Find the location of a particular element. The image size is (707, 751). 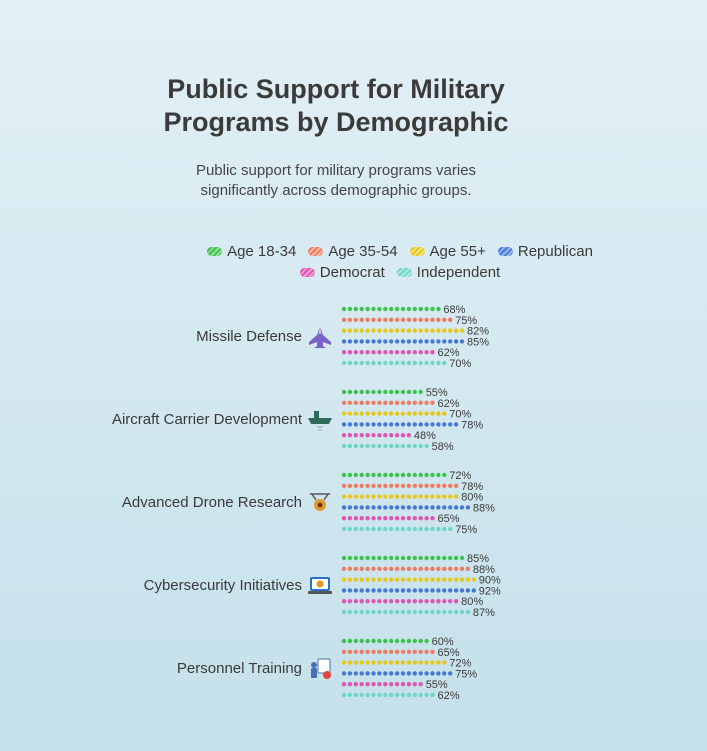

category-label: Missile Defense is located at coordinates (249, 336).